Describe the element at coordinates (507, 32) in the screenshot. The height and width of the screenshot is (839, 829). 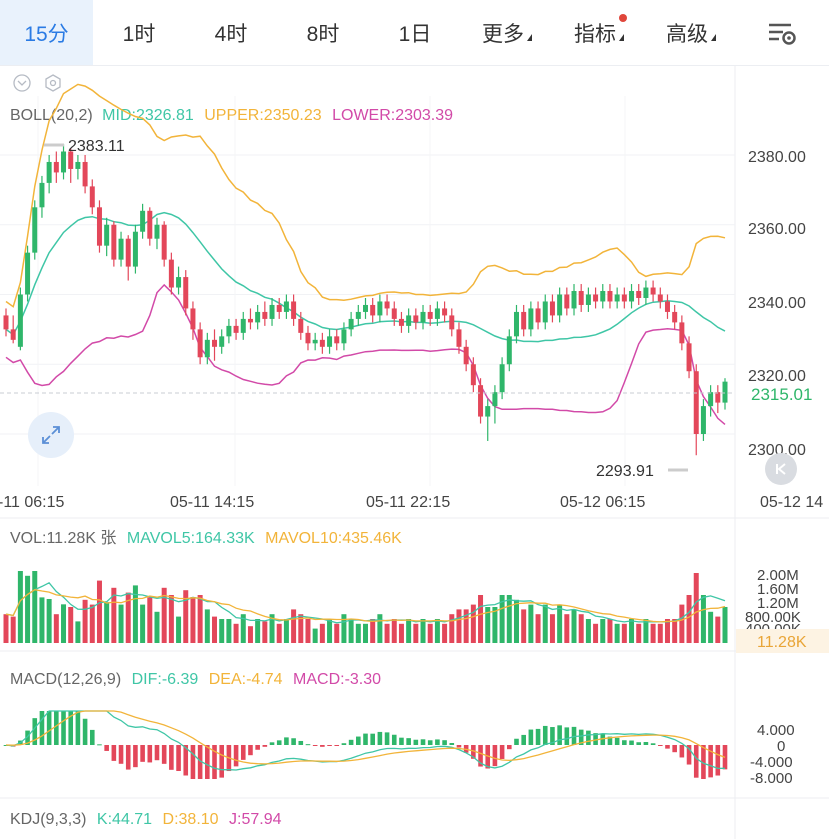
I see `tab-more: 更多` at that location.